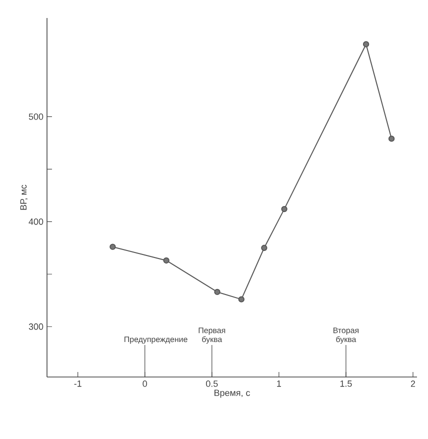 The image size is (428, 439). I want to click on y-axis-title: ВР, мс, so click(24, 197).